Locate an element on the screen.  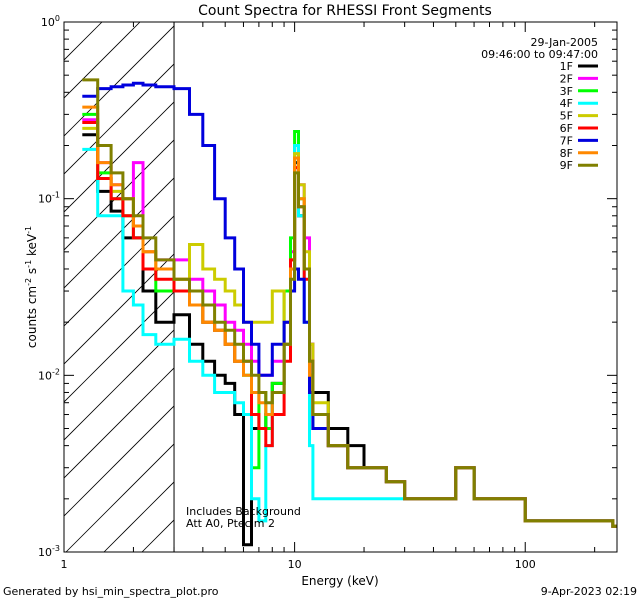
x-tick-label: 1 is located at coordinates (64, 564).